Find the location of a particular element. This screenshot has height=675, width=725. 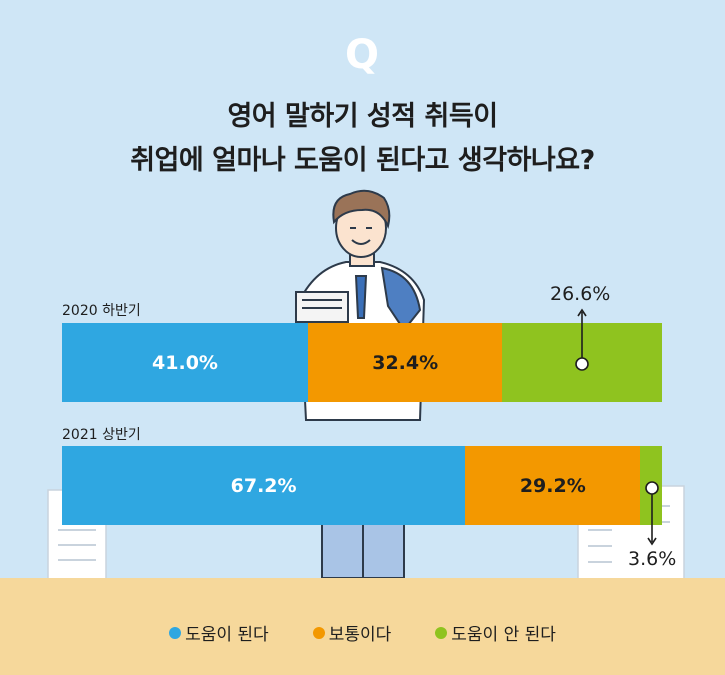

bar-segment-helpful-2020-h2: 41.0% is located at coordinates (185, 362).